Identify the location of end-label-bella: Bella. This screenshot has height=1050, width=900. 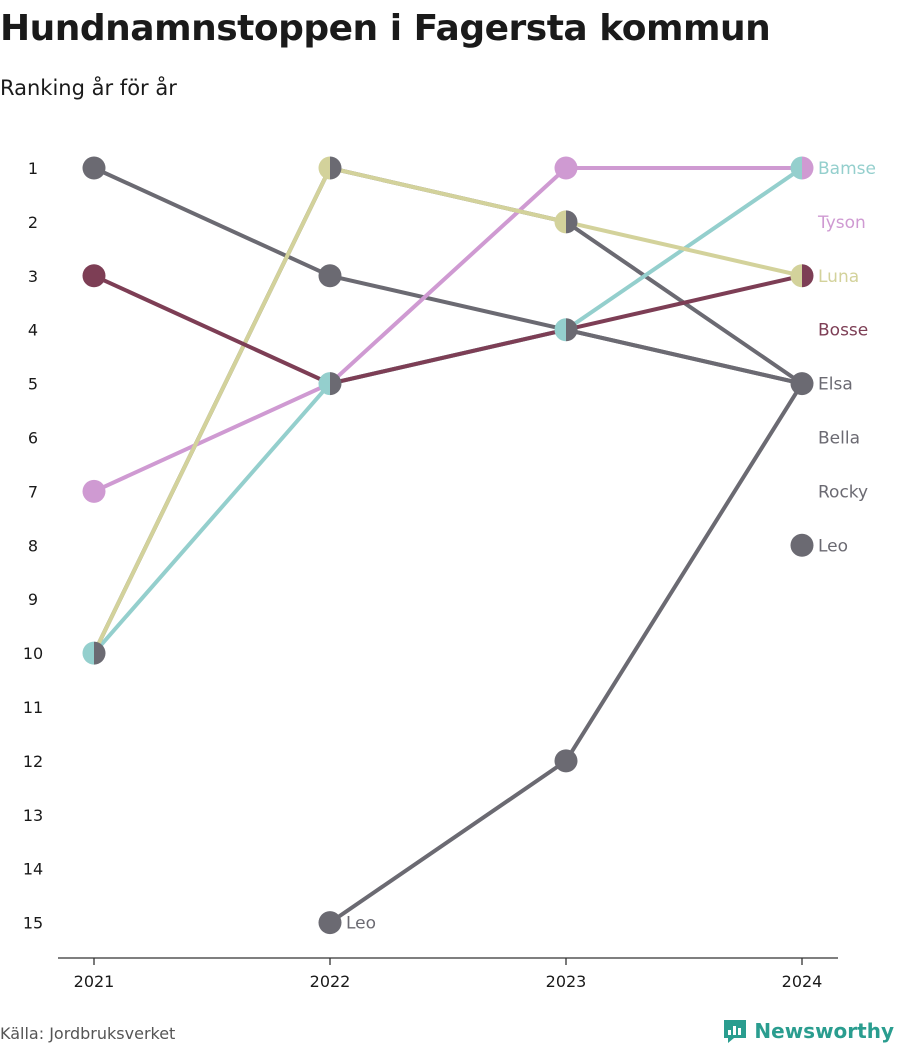
(839, 439).